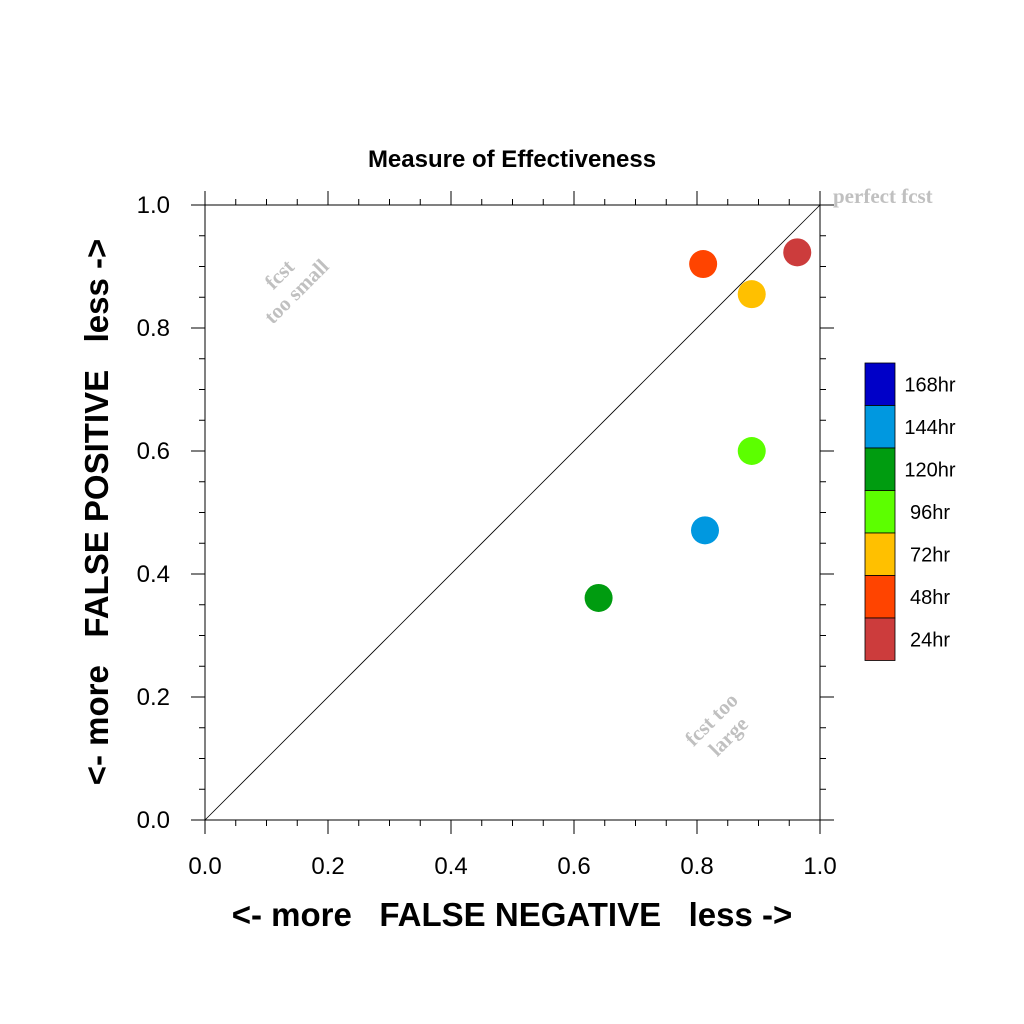 This screenshot has width=1024, height=1024. Describe the element at coordinates (880, 469) in the screenshot. I see `legend-swatch-120hr` at that location.